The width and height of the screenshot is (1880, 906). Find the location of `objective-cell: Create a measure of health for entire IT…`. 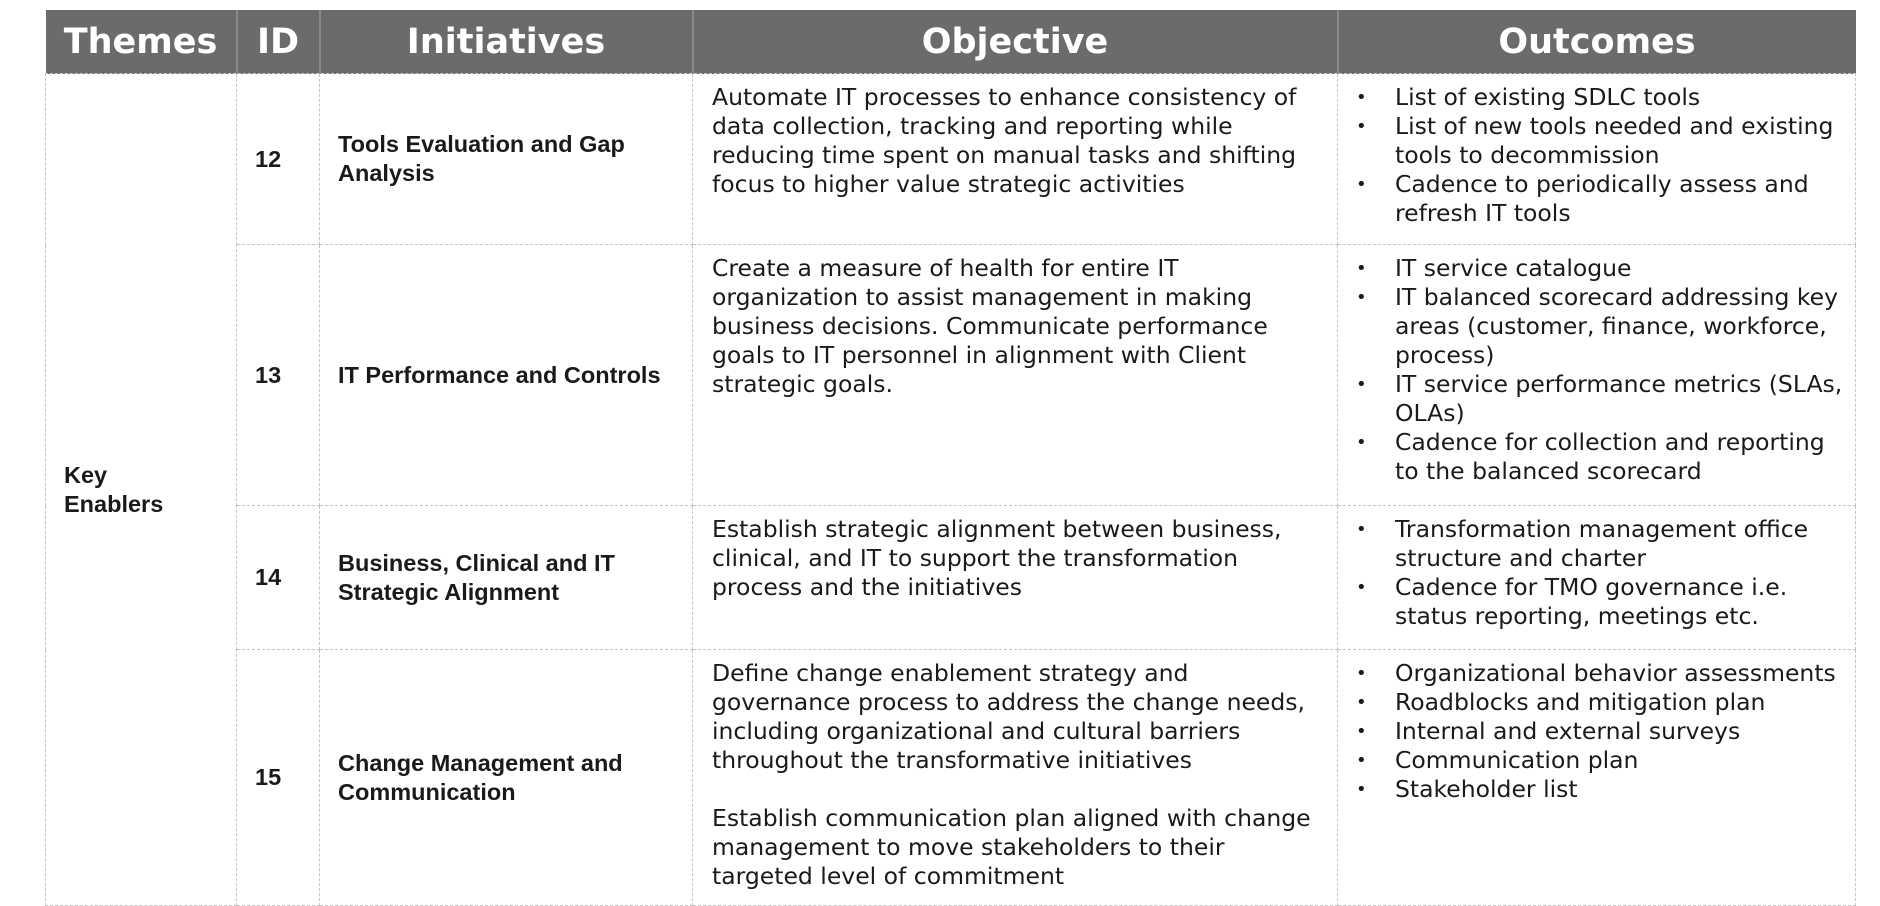

objective-cell: Create a measure of health for entire IT… is located at coordinates (1015, 375).